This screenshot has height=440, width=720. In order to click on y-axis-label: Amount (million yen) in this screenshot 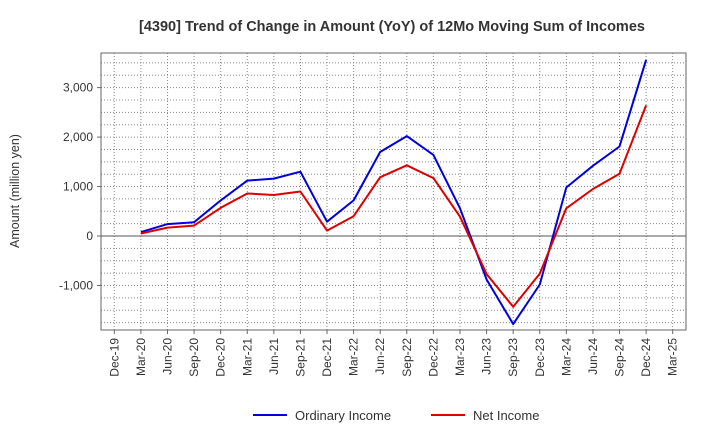, I will do `click(15, 191)`.